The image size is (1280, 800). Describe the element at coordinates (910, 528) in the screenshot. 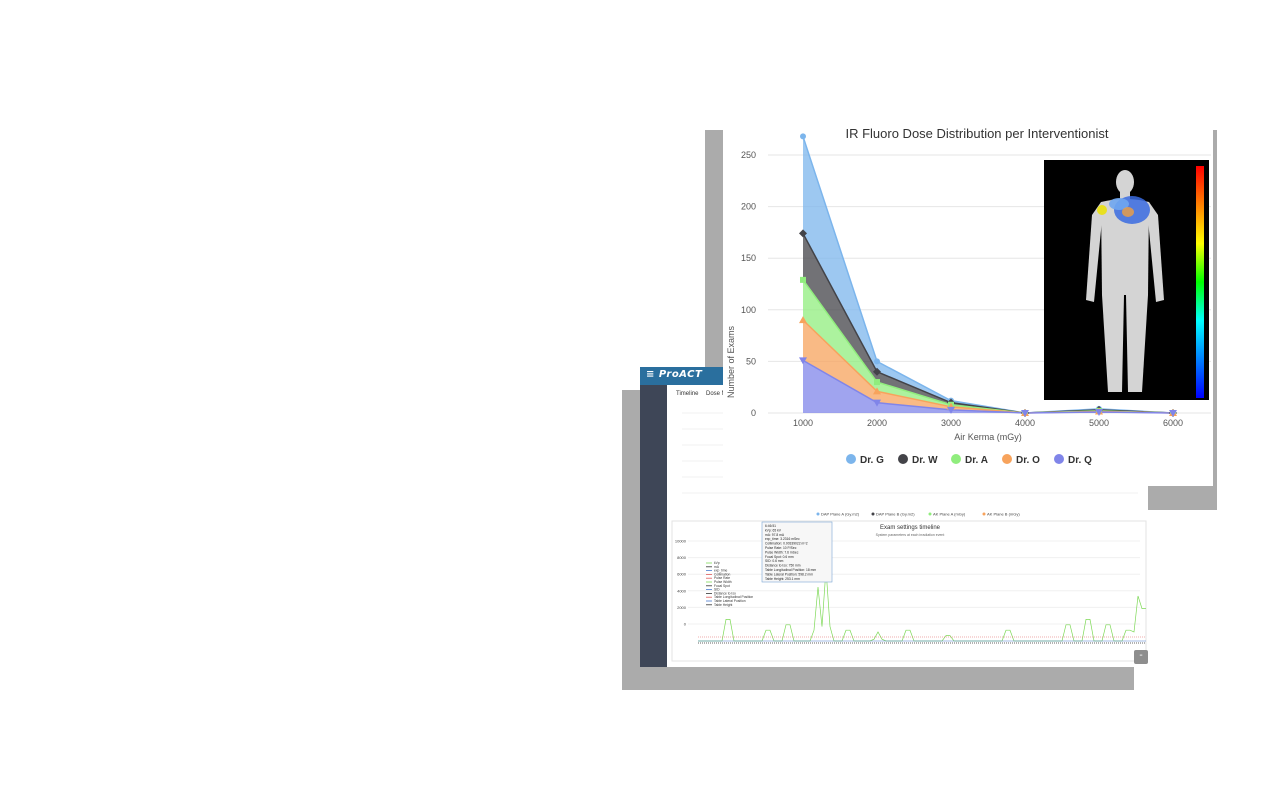

I see `exam-settings-title: Exam settings timeline` at that location.